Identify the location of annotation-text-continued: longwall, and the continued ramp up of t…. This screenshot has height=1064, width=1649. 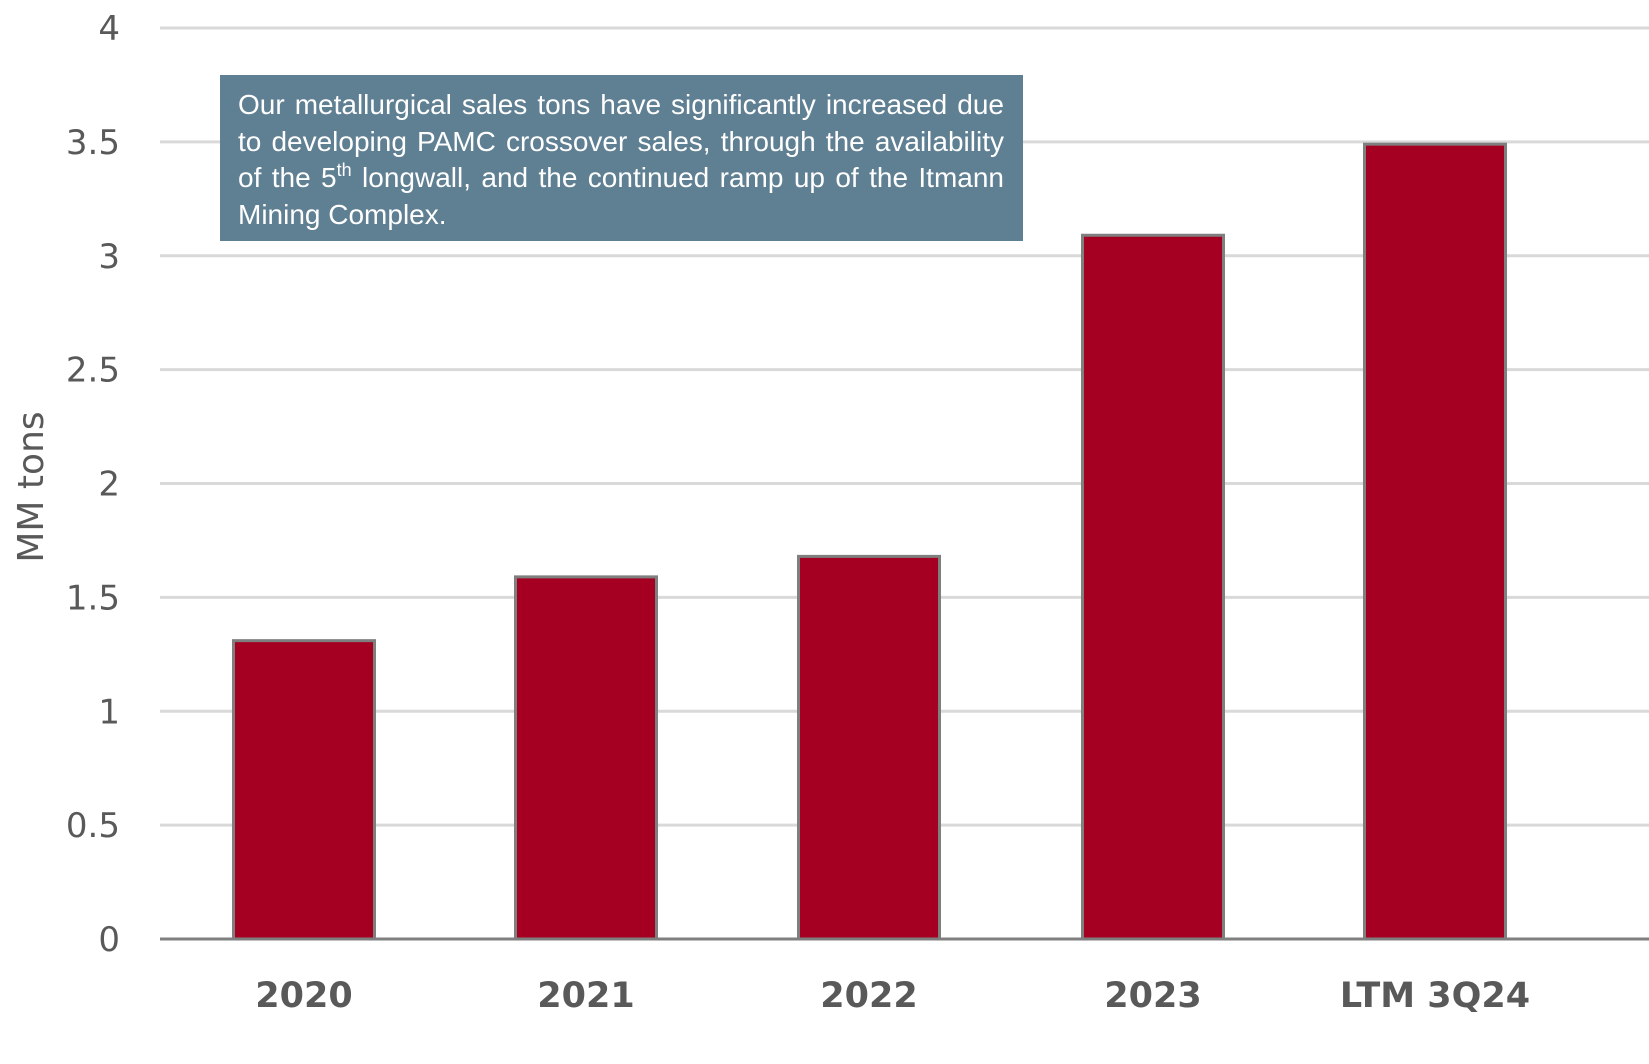
(621, 196).